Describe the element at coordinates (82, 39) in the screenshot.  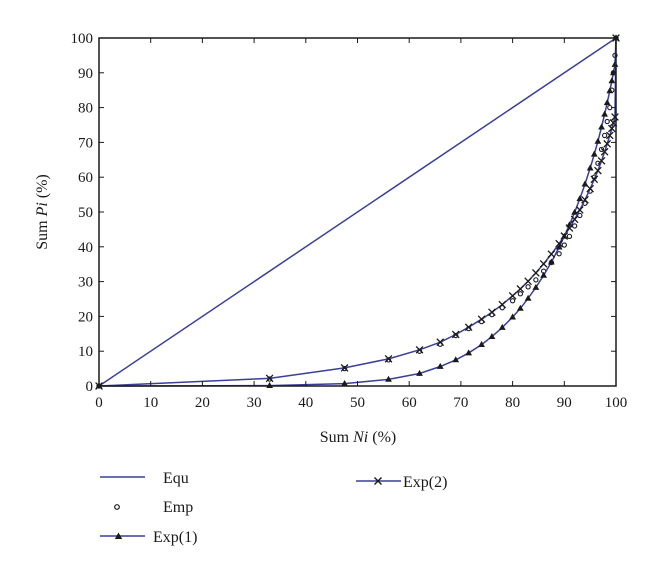
I see `y-tick-label: 100` at that location.